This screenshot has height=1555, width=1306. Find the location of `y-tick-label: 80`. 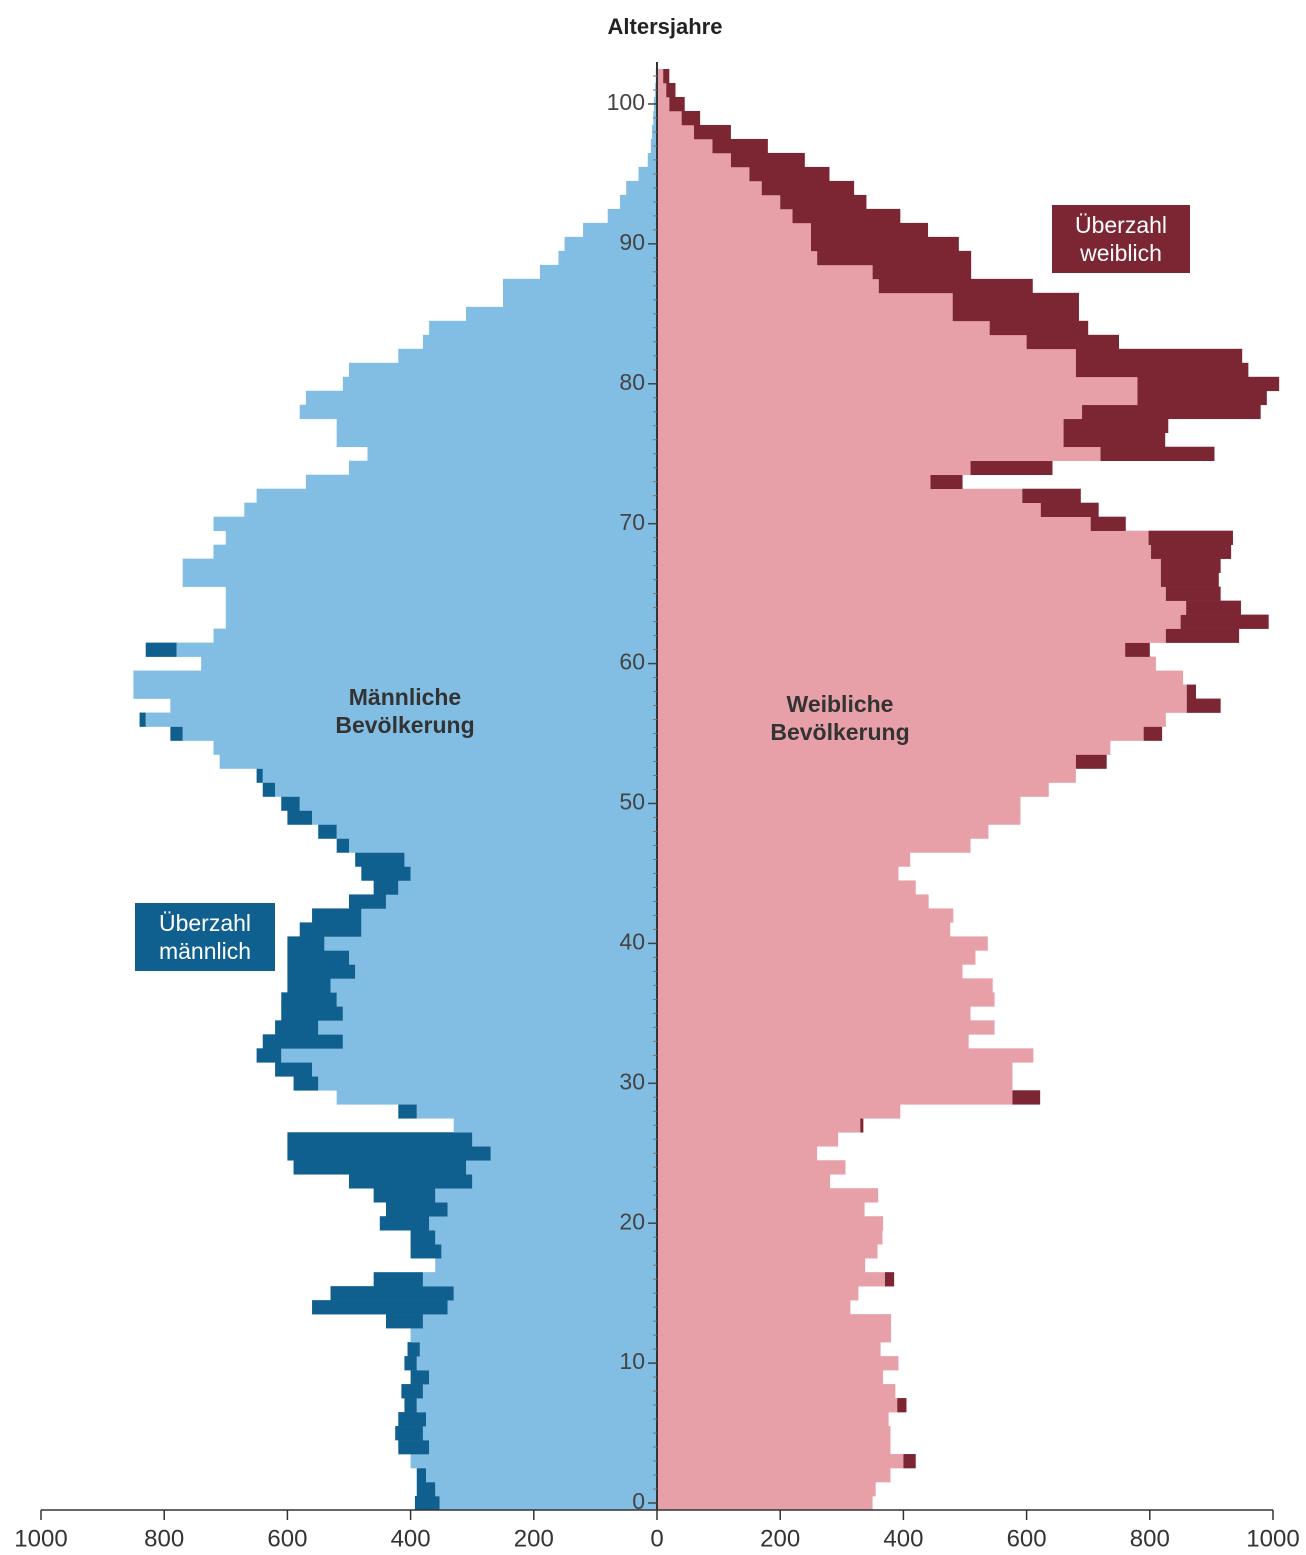

y-tick-label: 80 is located at coordinates (632, 382).